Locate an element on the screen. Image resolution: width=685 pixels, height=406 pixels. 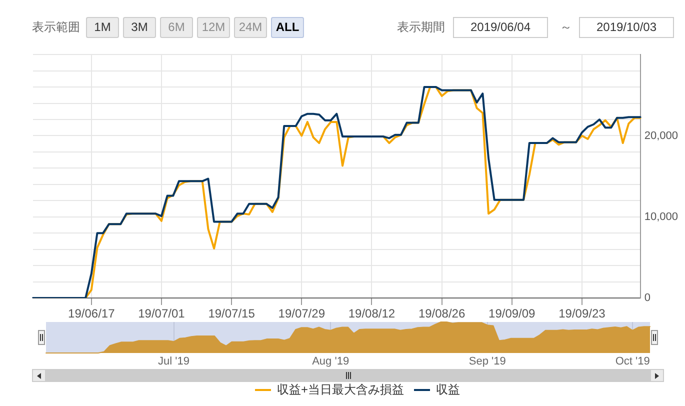
x-tick-label: 19/07/15 is located at coordinates (232, 313).